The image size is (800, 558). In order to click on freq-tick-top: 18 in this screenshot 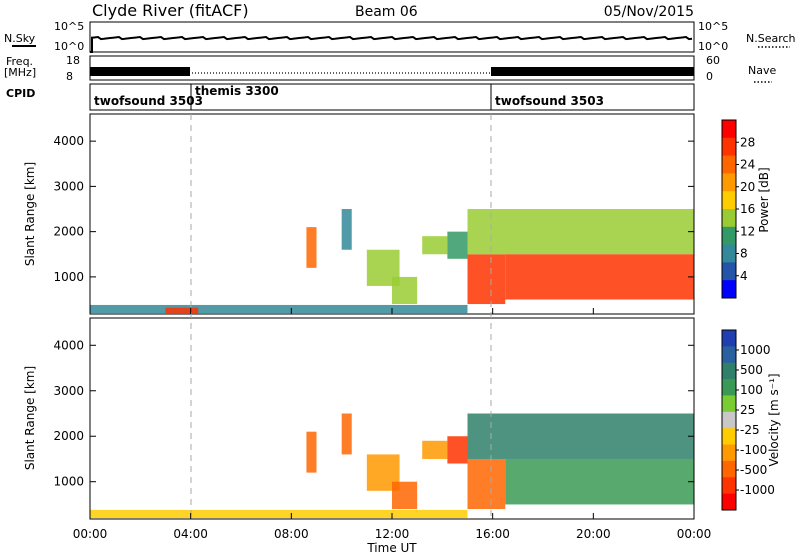, I will do `click(73, 60)`.